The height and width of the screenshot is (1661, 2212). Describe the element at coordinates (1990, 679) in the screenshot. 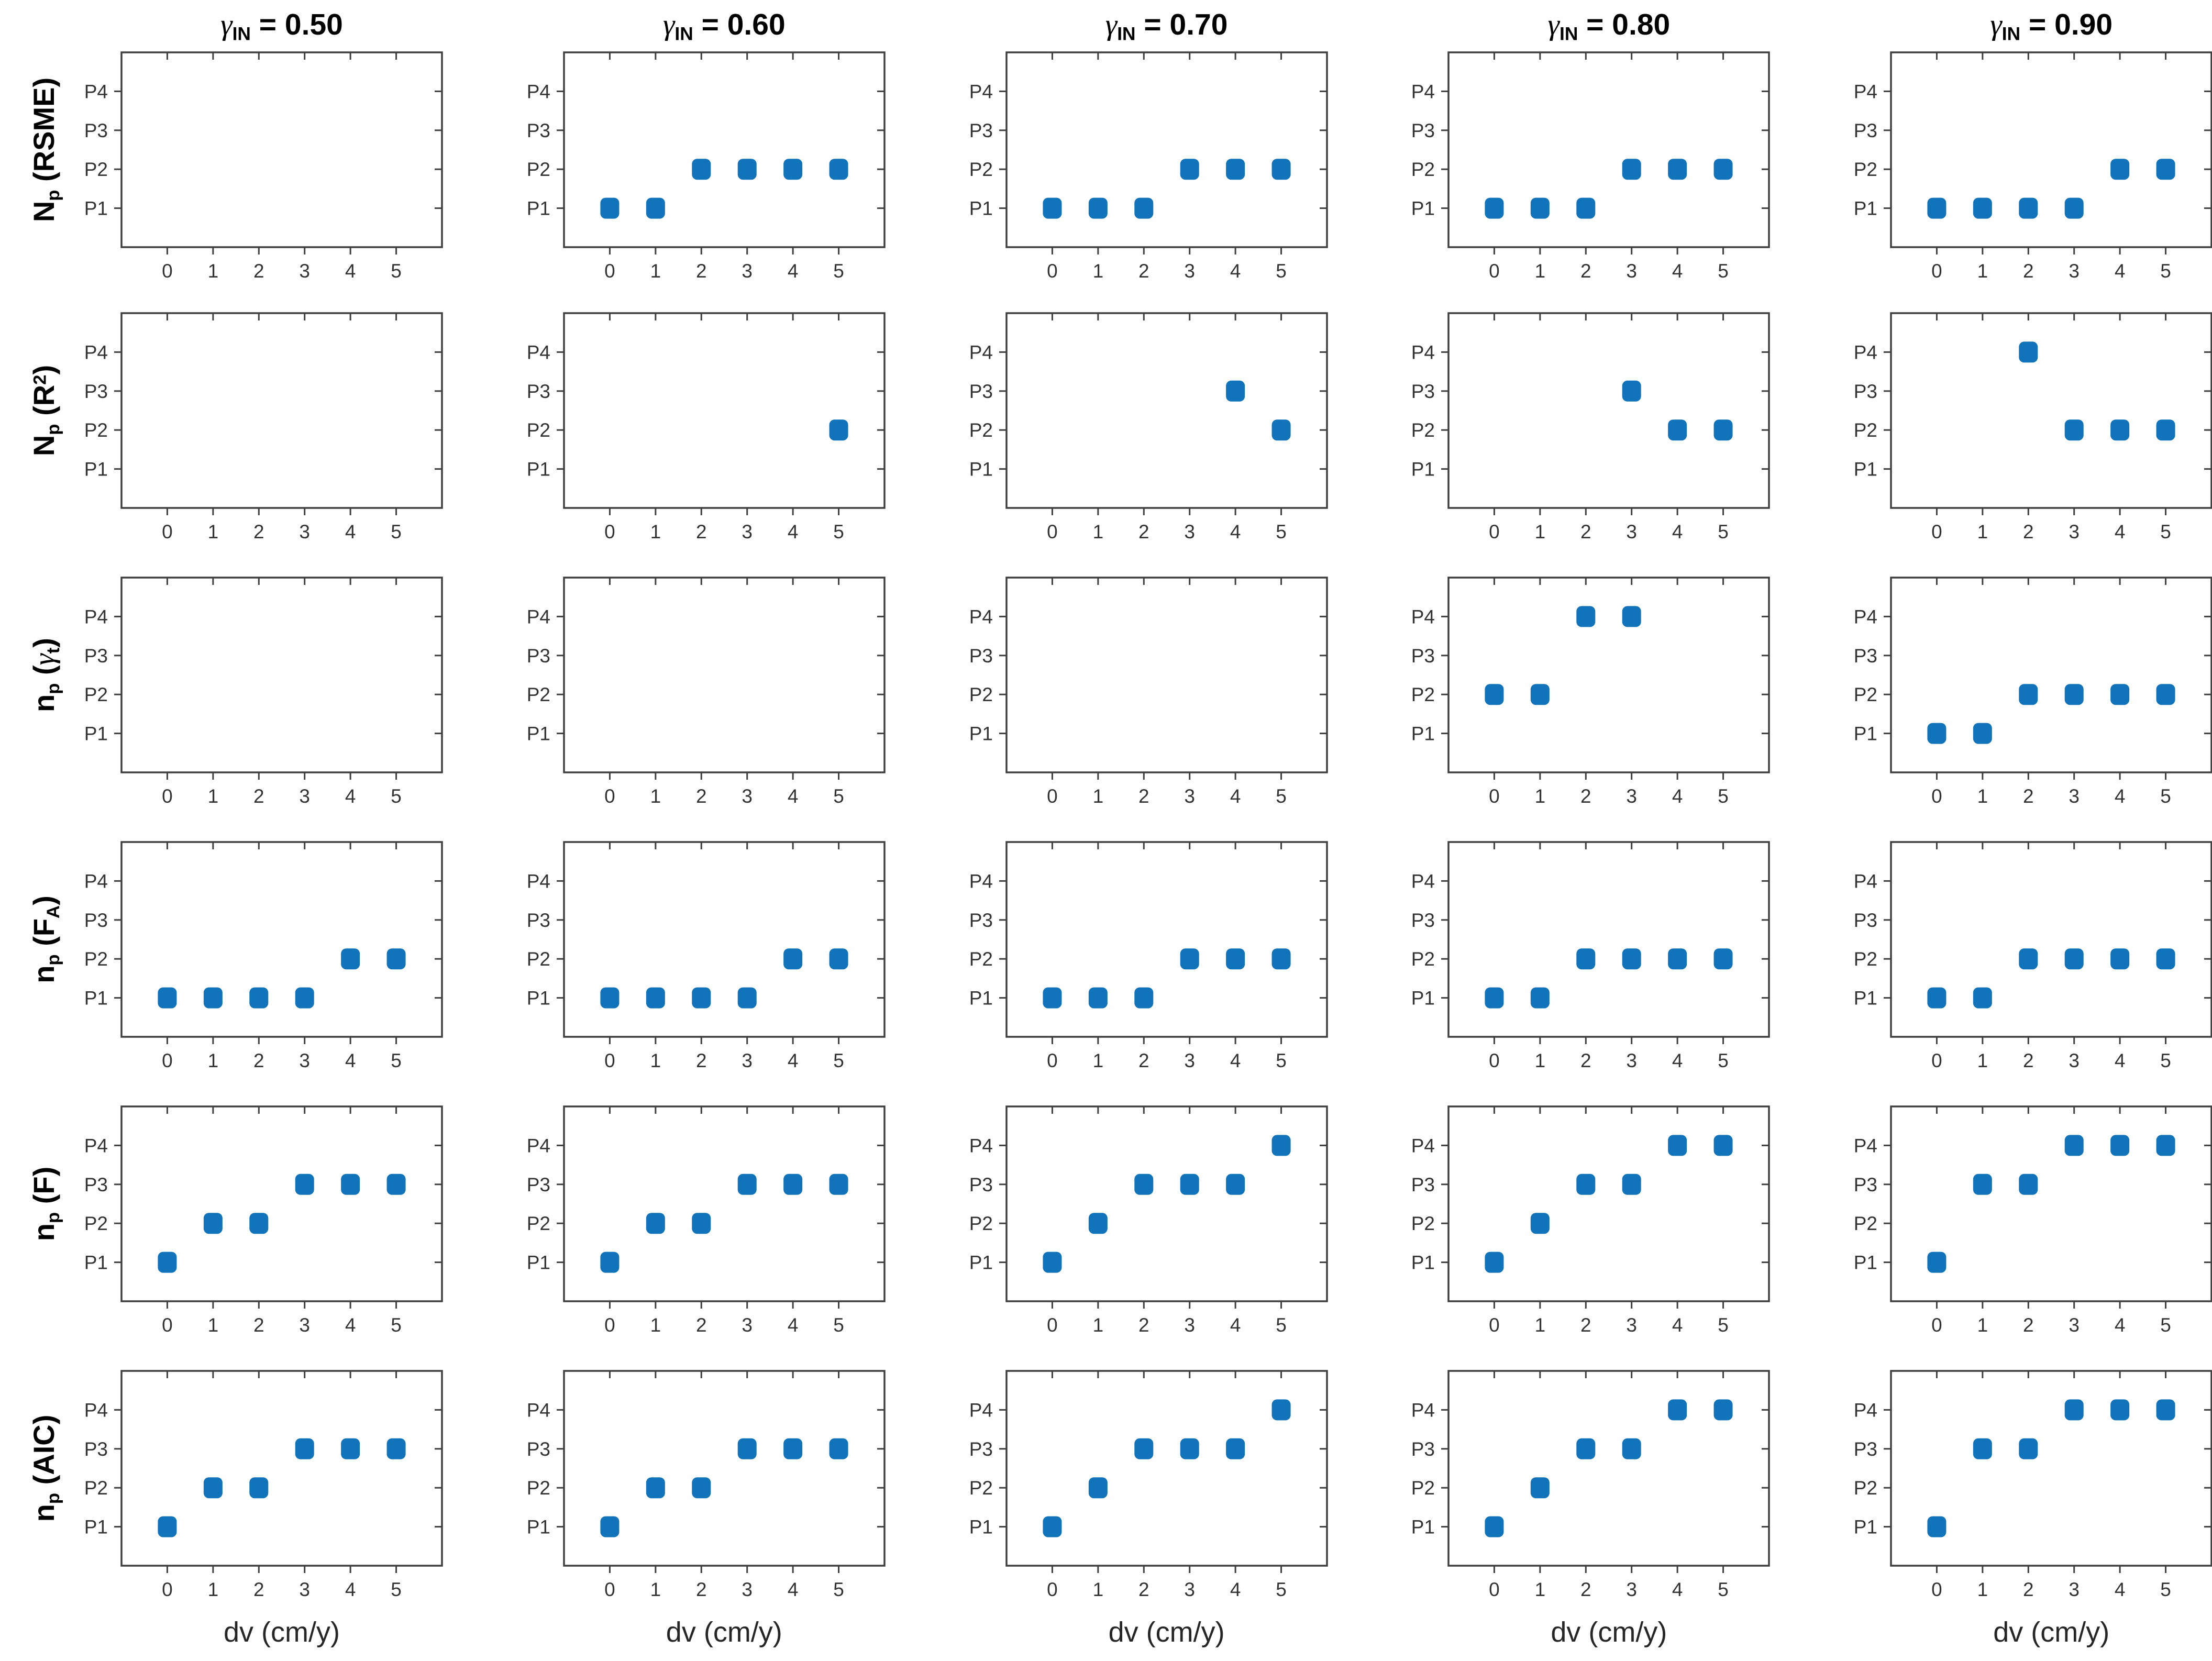

I see `subplot-r3c5: 0 1 2 3 4 5 P1 P2 P3 P4` at that location.